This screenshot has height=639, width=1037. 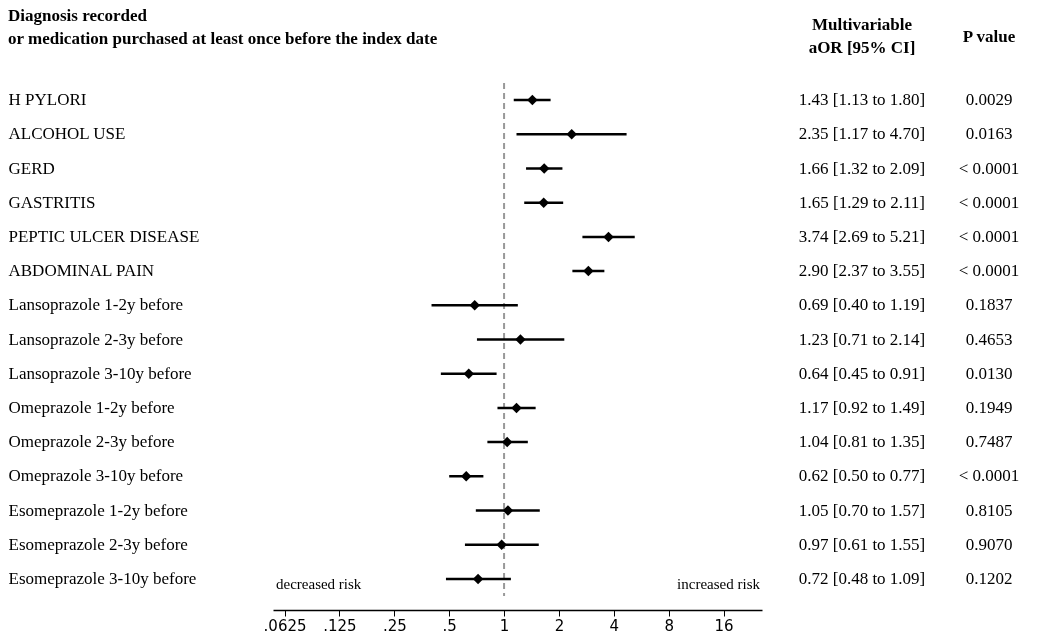 What do you see at coordinates (862, 578) in the screenshot?
I see `data-label: 0.72 [0.48 to 1.09]` at bounding box center [862, 578].